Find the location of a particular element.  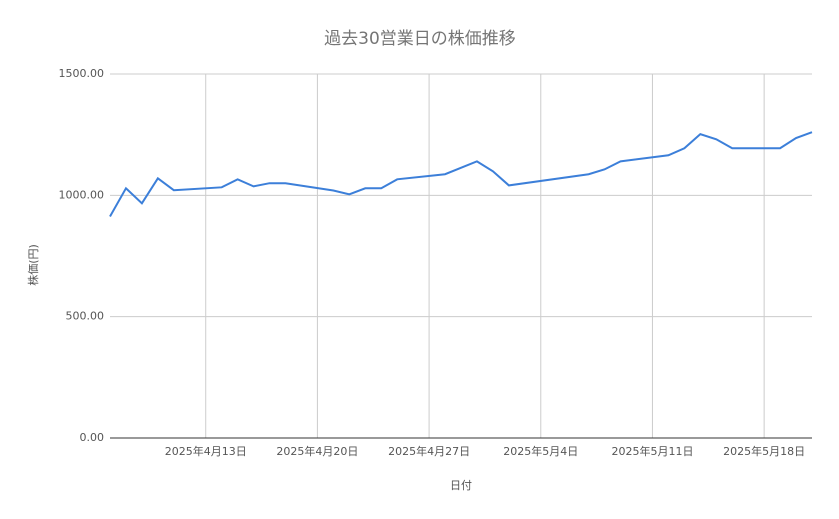

x-tick-label: 2025年4月20日 is located at coordinates (317, 451).